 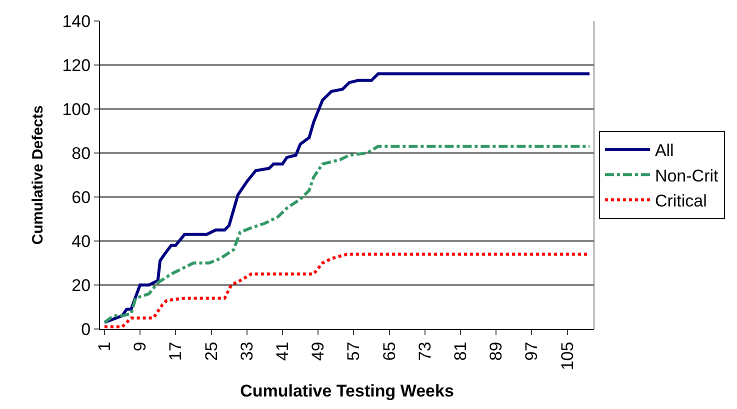 What do you see at coordinates (460, 351) in the screenshot?
I see `x-tick-label: 81` at bounding box center [460, 351].